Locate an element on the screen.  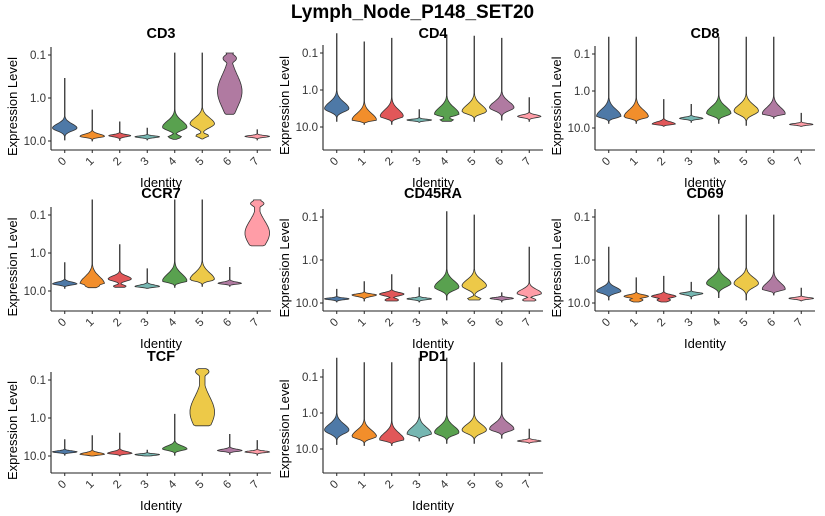
panel-title: CD69 is located at coordinates (704, 194).